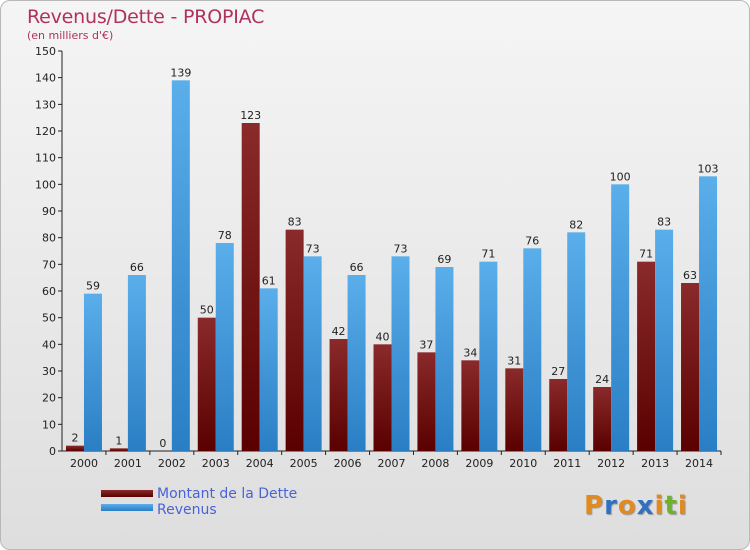  Describe the element at coordinates (444, 259) in the screenshot. I see `data-label: 69` at that location.